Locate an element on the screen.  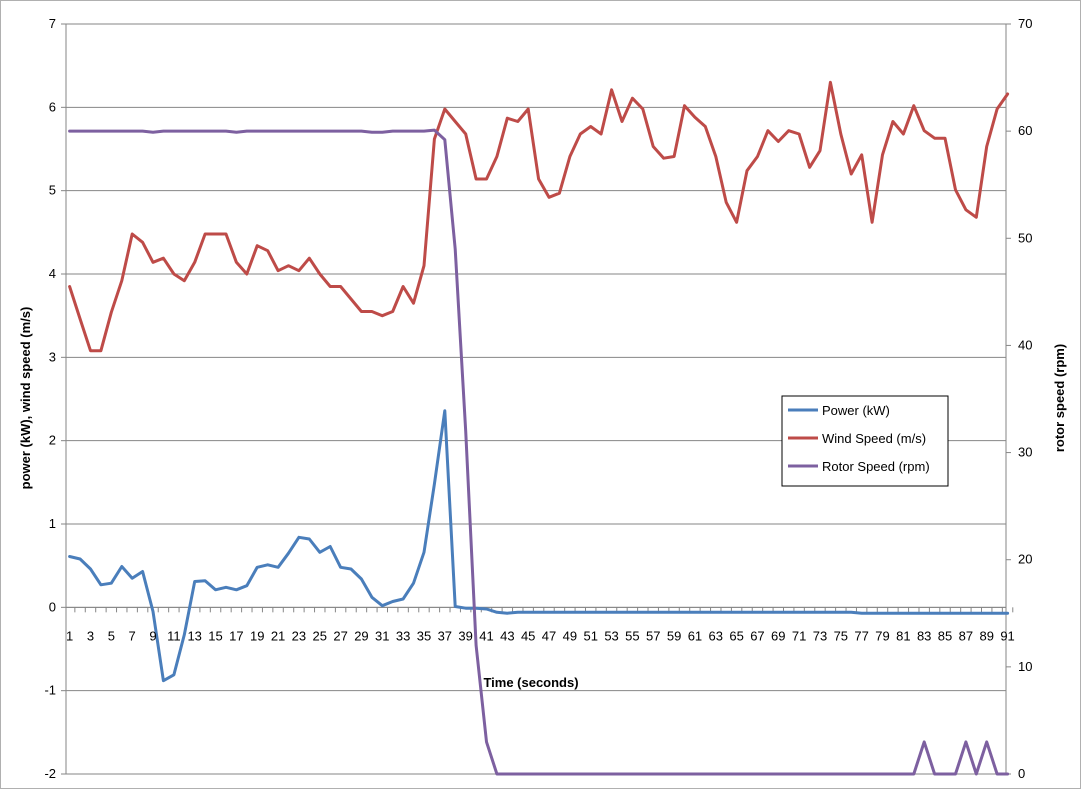
right-y-tick-label: 50 is located at coordinates (1025, 237).